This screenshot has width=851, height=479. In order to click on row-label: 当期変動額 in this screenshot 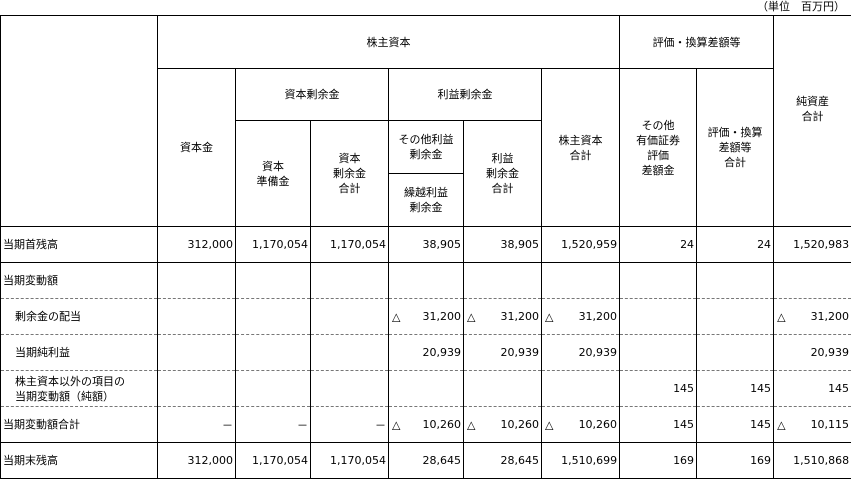, I will do `click(79, 281)`.